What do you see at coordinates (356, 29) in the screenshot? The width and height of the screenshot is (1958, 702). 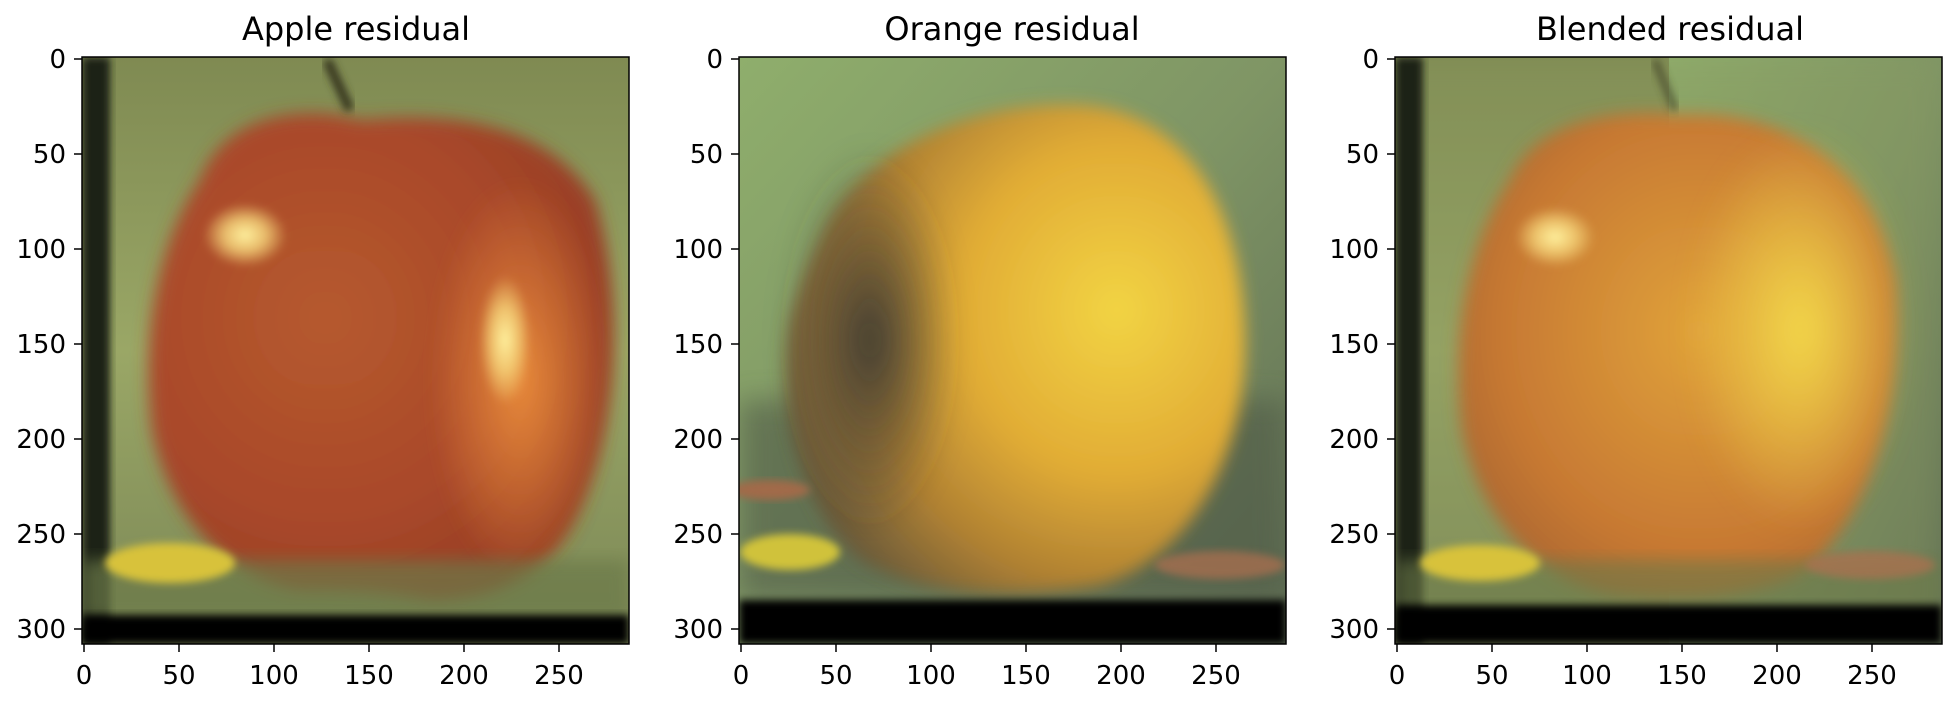 I see `panel-title: Apple residual` at bounding box center [356, 29].